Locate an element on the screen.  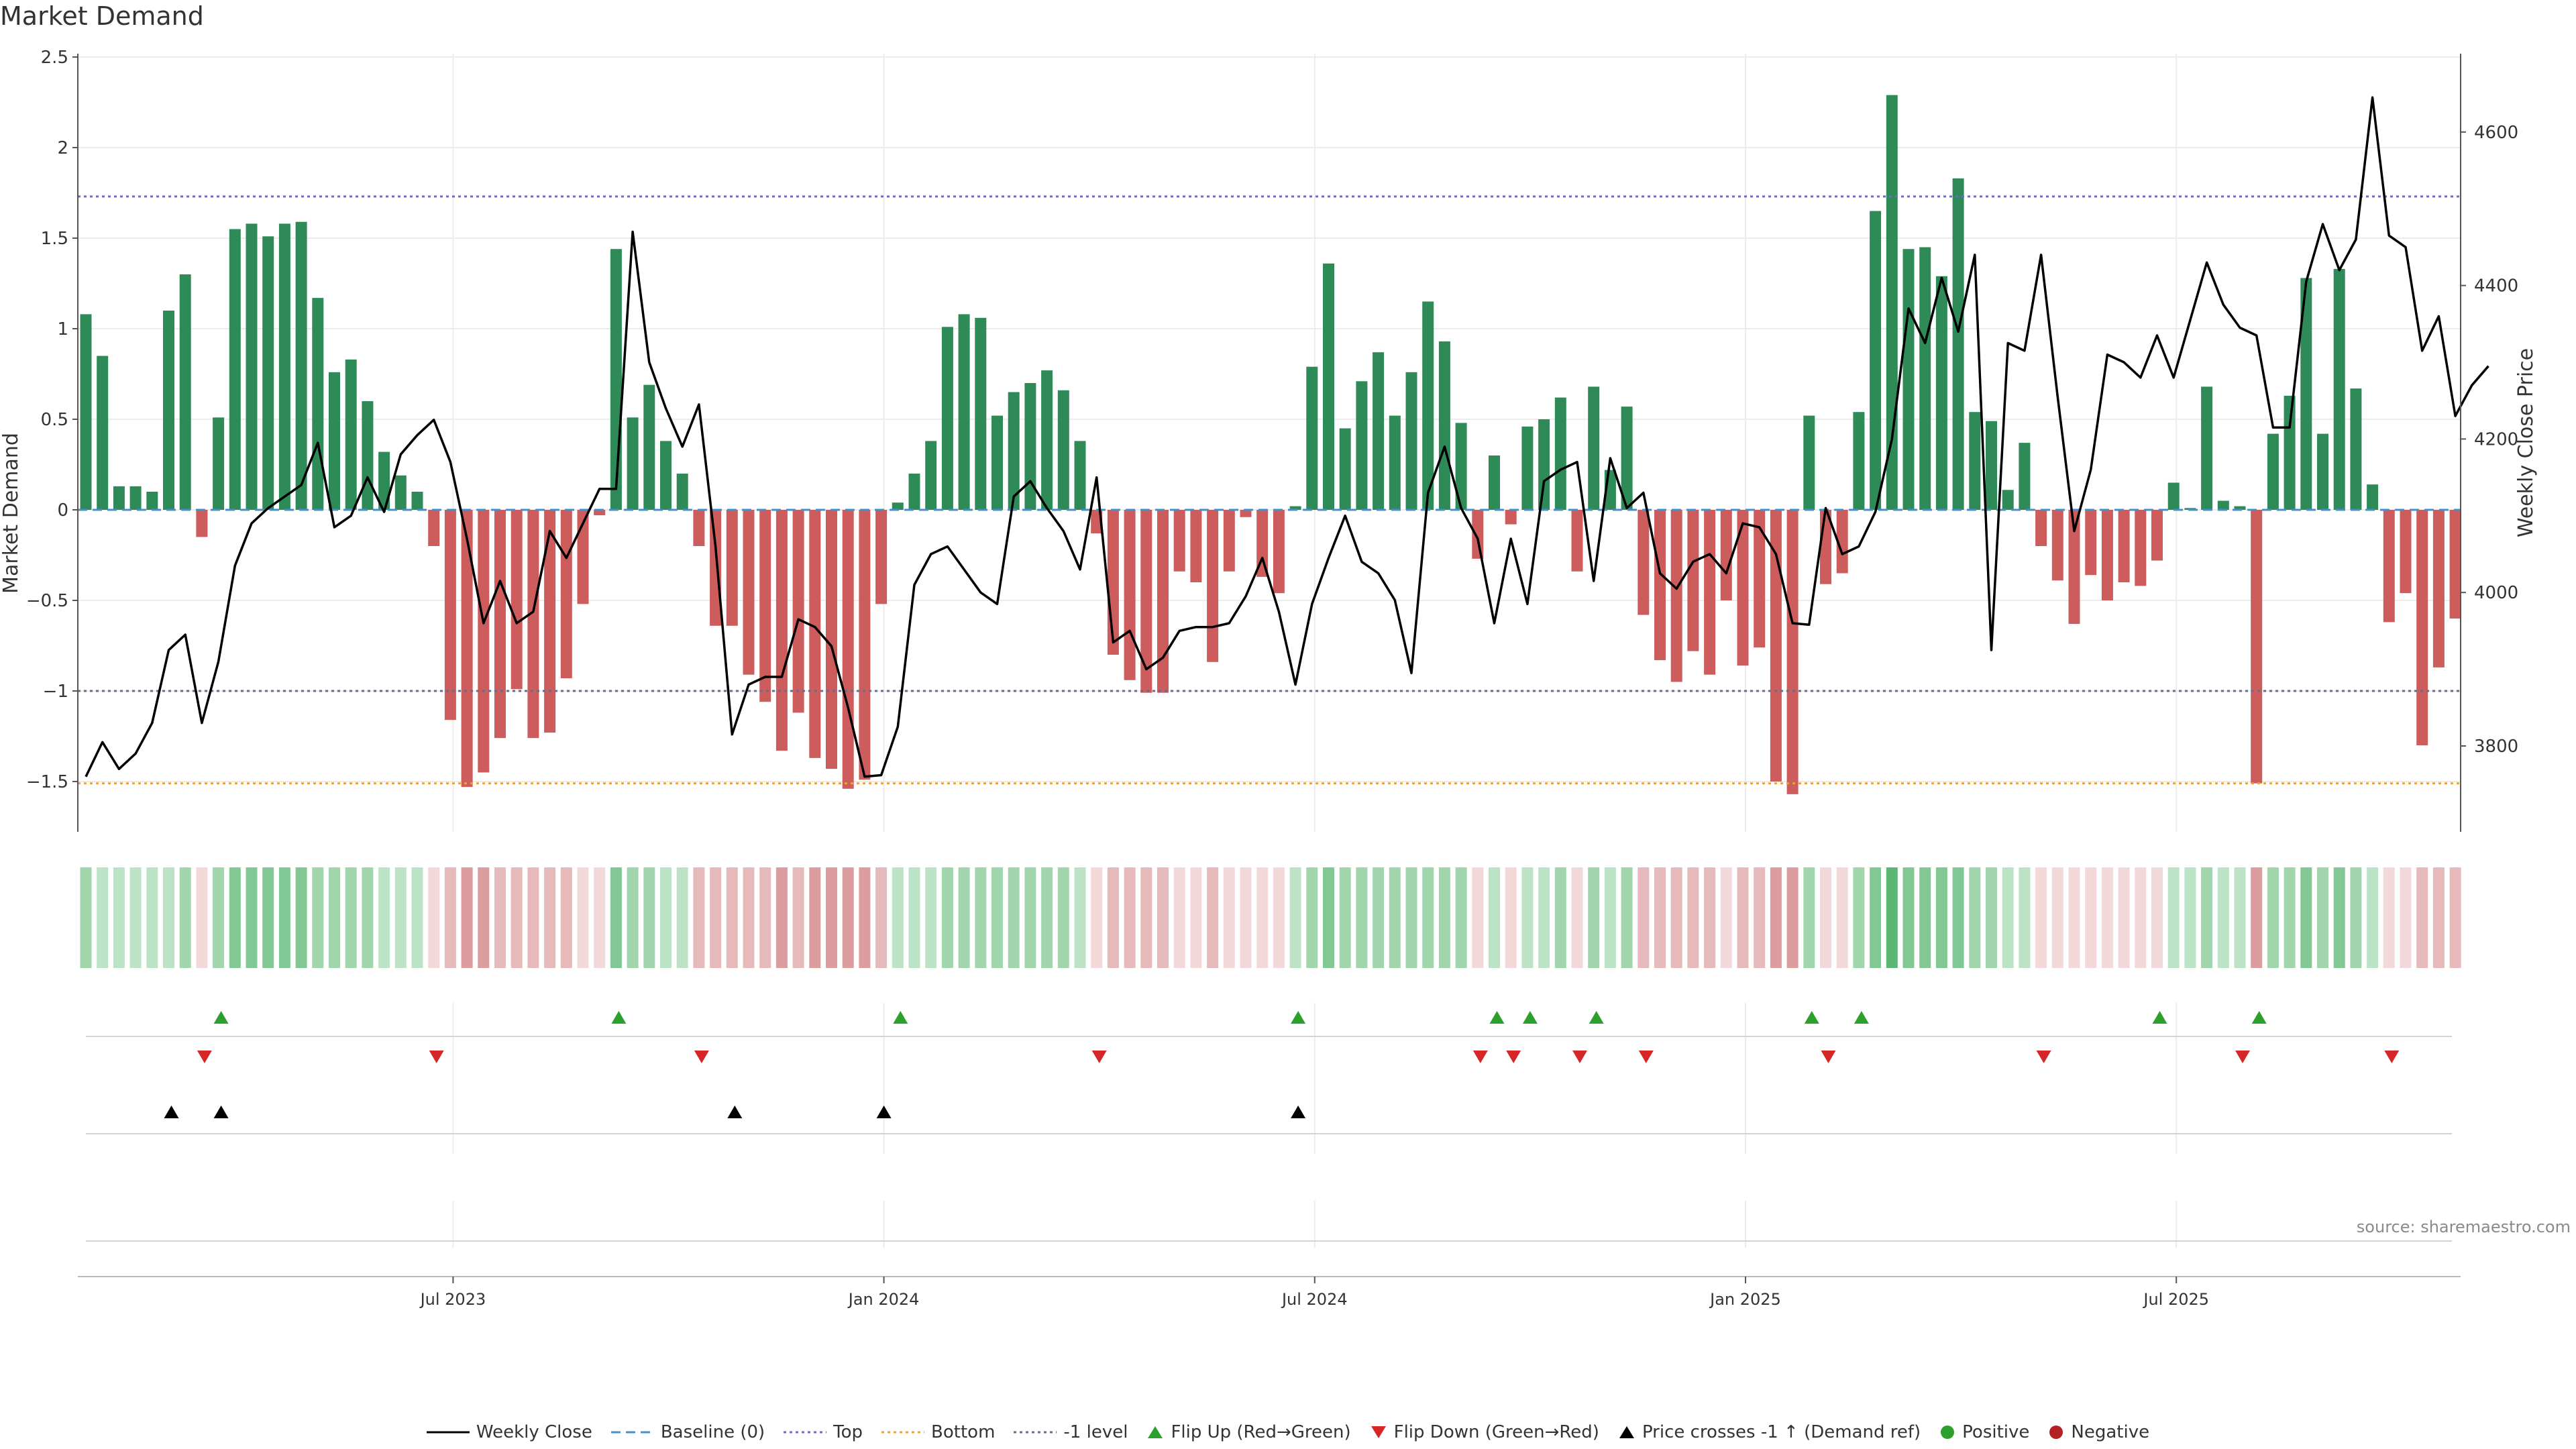
y-tick-label: −1 is located at coordinates (55, 692).